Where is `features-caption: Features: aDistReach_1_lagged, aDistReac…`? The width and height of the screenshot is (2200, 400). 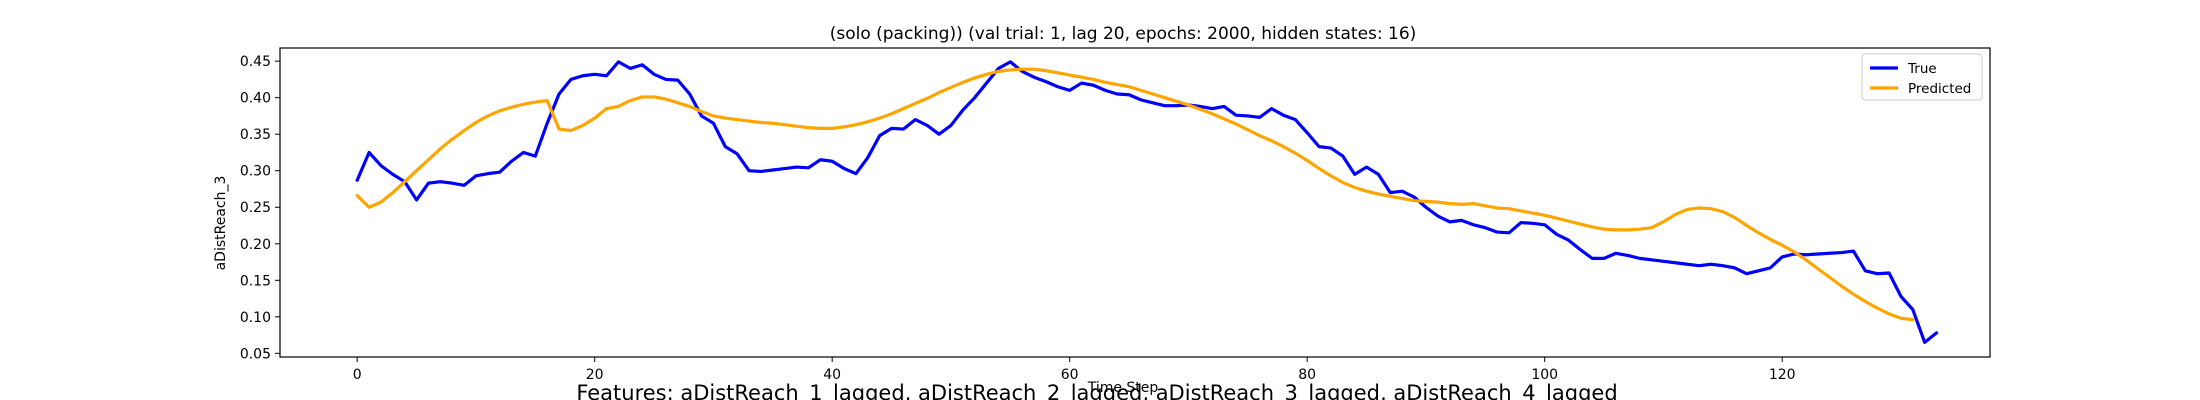
features-caption: Features: aDistReach_1_lagged, aDistReac… is located at coordinates (1096, 390).